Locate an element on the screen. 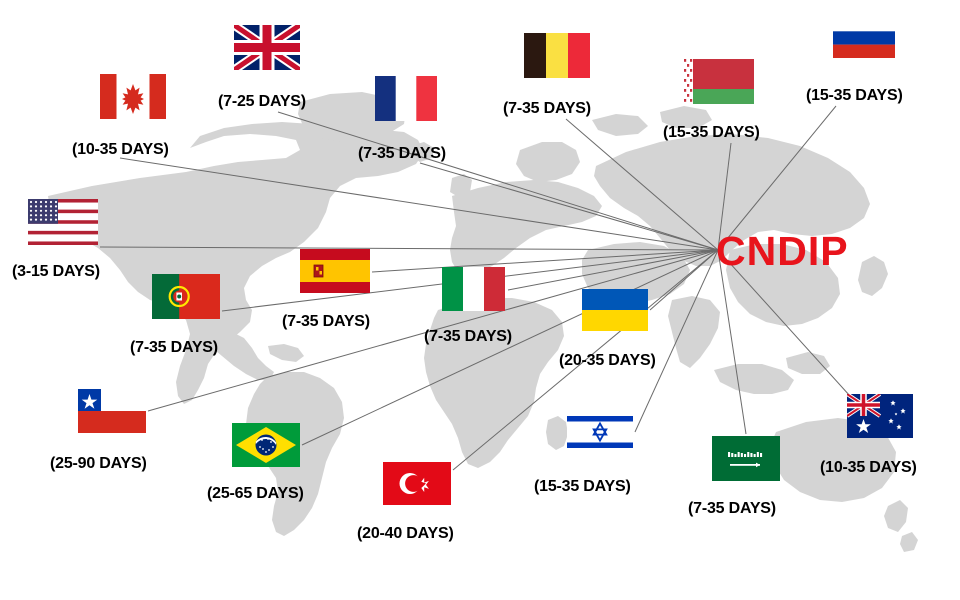  route-line-belgium is located at coordinates (642, 184).